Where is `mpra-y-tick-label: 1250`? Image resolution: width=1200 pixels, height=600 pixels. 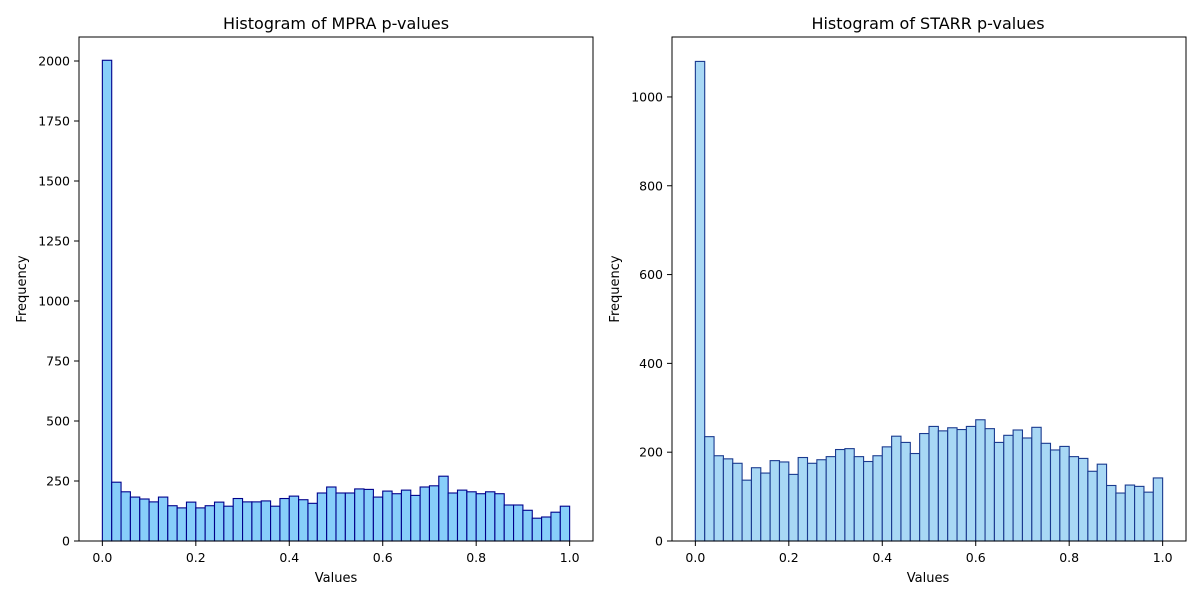
mpra-y-tick-label: 1250 is located at coordinates (54, 241).